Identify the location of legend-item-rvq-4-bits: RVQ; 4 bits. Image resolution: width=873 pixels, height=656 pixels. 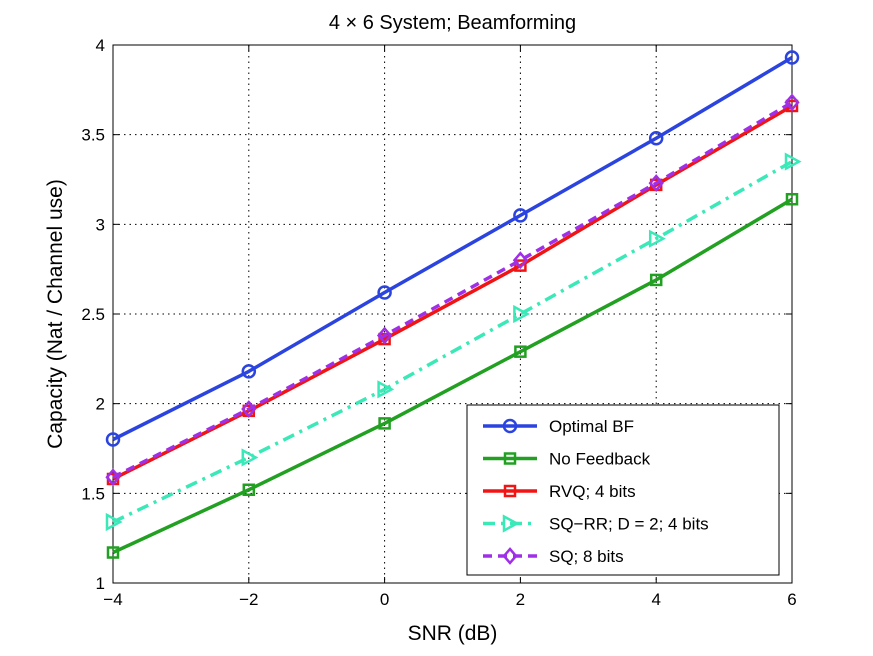
(559, 491).